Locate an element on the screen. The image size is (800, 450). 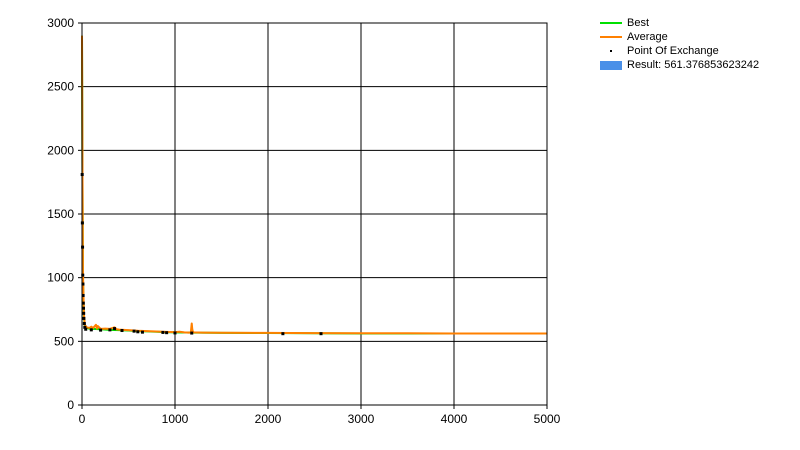
y-tick-label: 3000 is located at coordinates (60, 23).